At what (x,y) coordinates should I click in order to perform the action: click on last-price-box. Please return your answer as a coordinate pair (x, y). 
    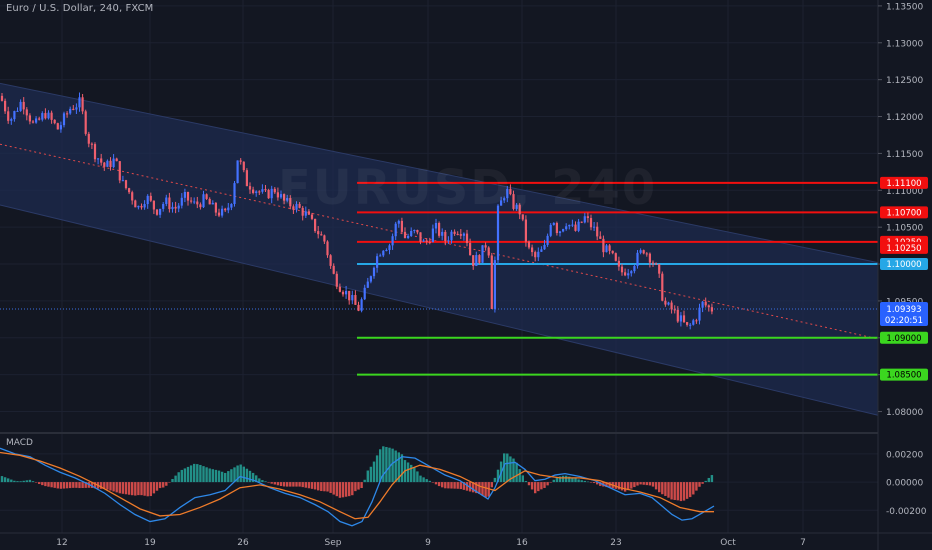
    Looking at the image, I should click on (904, 314).